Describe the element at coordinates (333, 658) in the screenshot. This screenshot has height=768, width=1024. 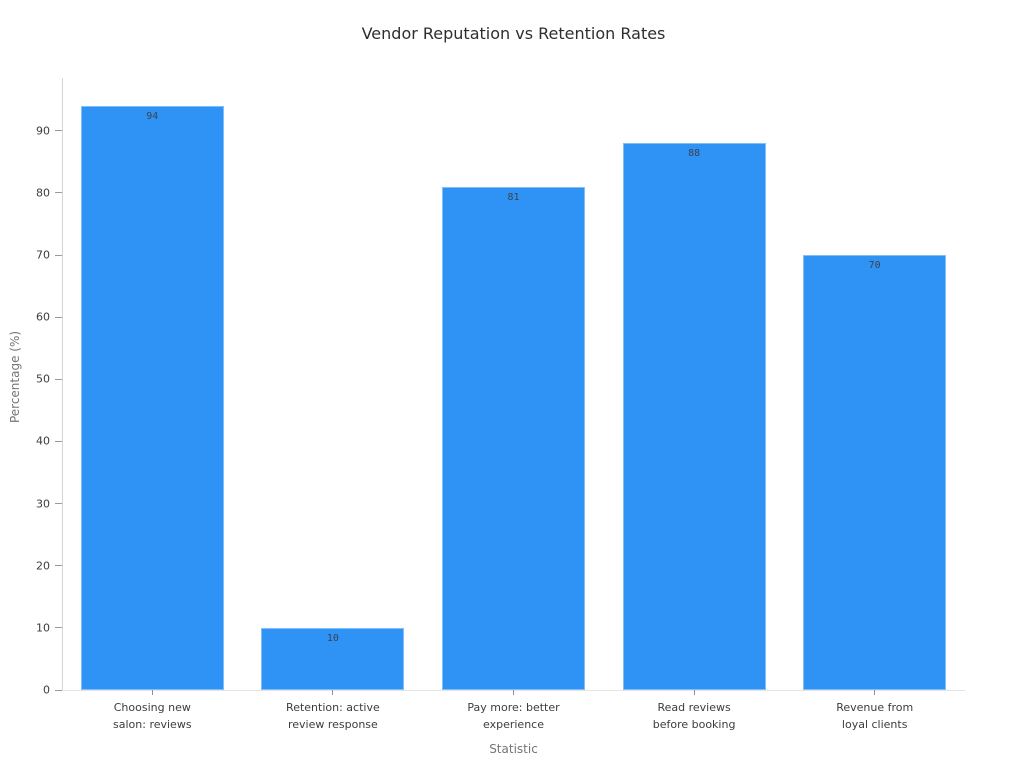
I see `bar: 10` at that location.